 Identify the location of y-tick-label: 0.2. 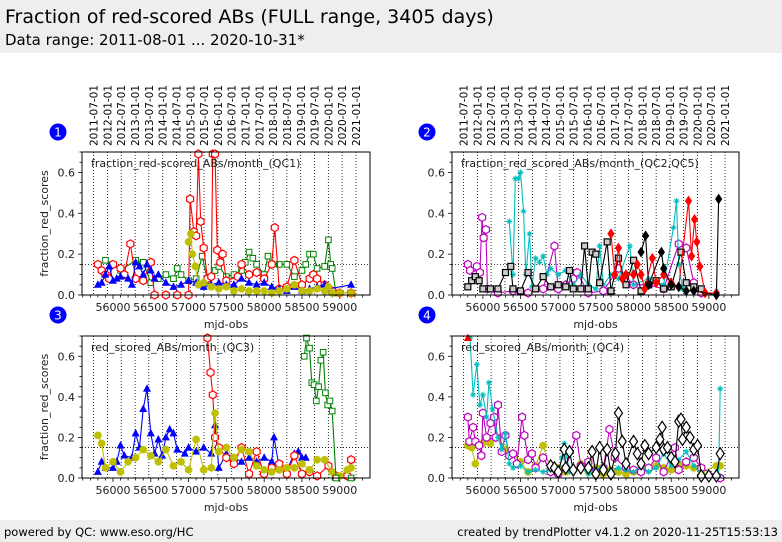
(67, 437).